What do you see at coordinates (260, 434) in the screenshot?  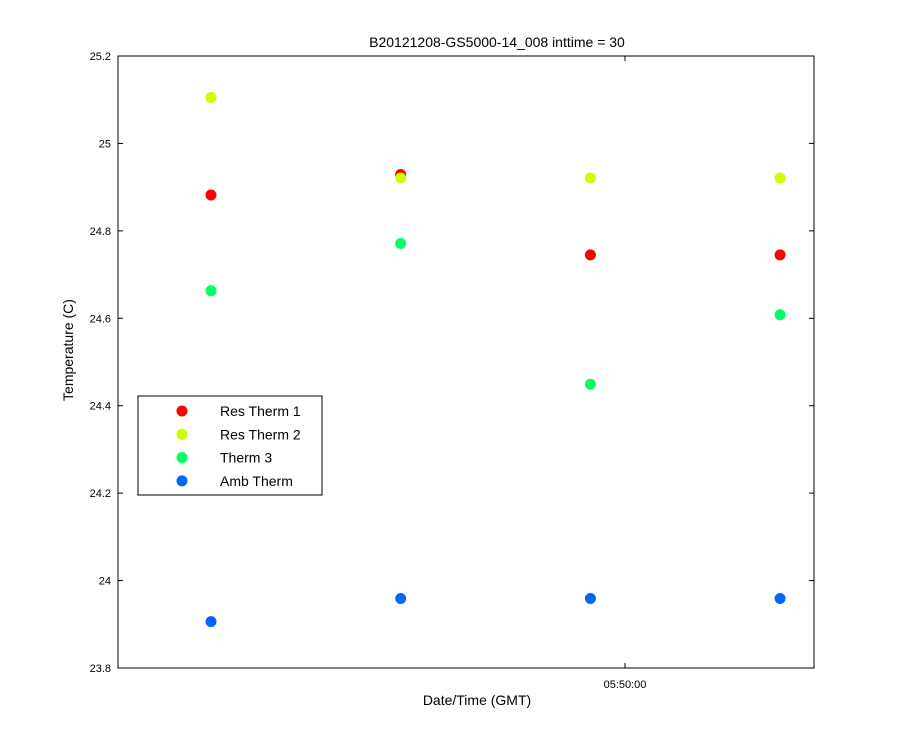 I see `legend-label: Res Therm 2` at bounding box center [260, 434].